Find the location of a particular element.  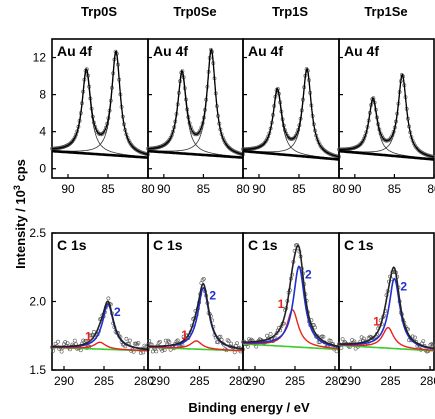

panel-au4f-1: Au 4f 90 85 80 is located at coordinates (198, 117).